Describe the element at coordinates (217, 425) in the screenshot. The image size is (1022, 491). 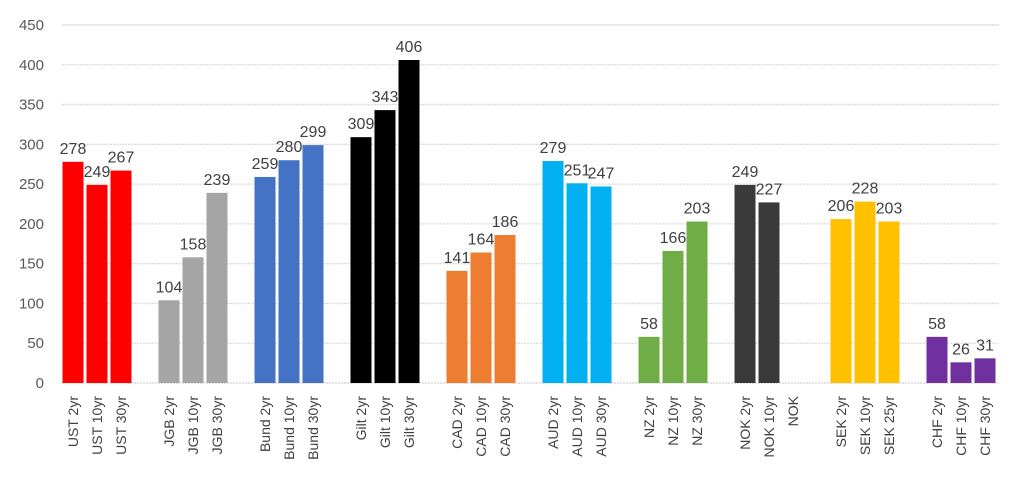
I see `x-tick-label: JGB 30yr` at that location.